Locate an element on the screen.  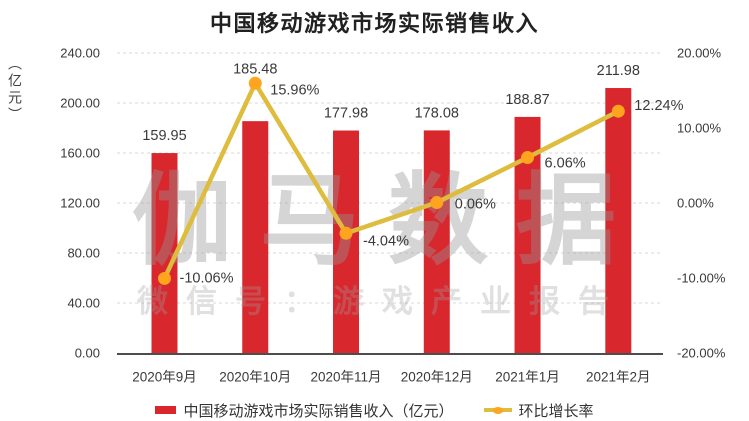
growth-value-label: 0.06% is located at coordinates (475, 205).